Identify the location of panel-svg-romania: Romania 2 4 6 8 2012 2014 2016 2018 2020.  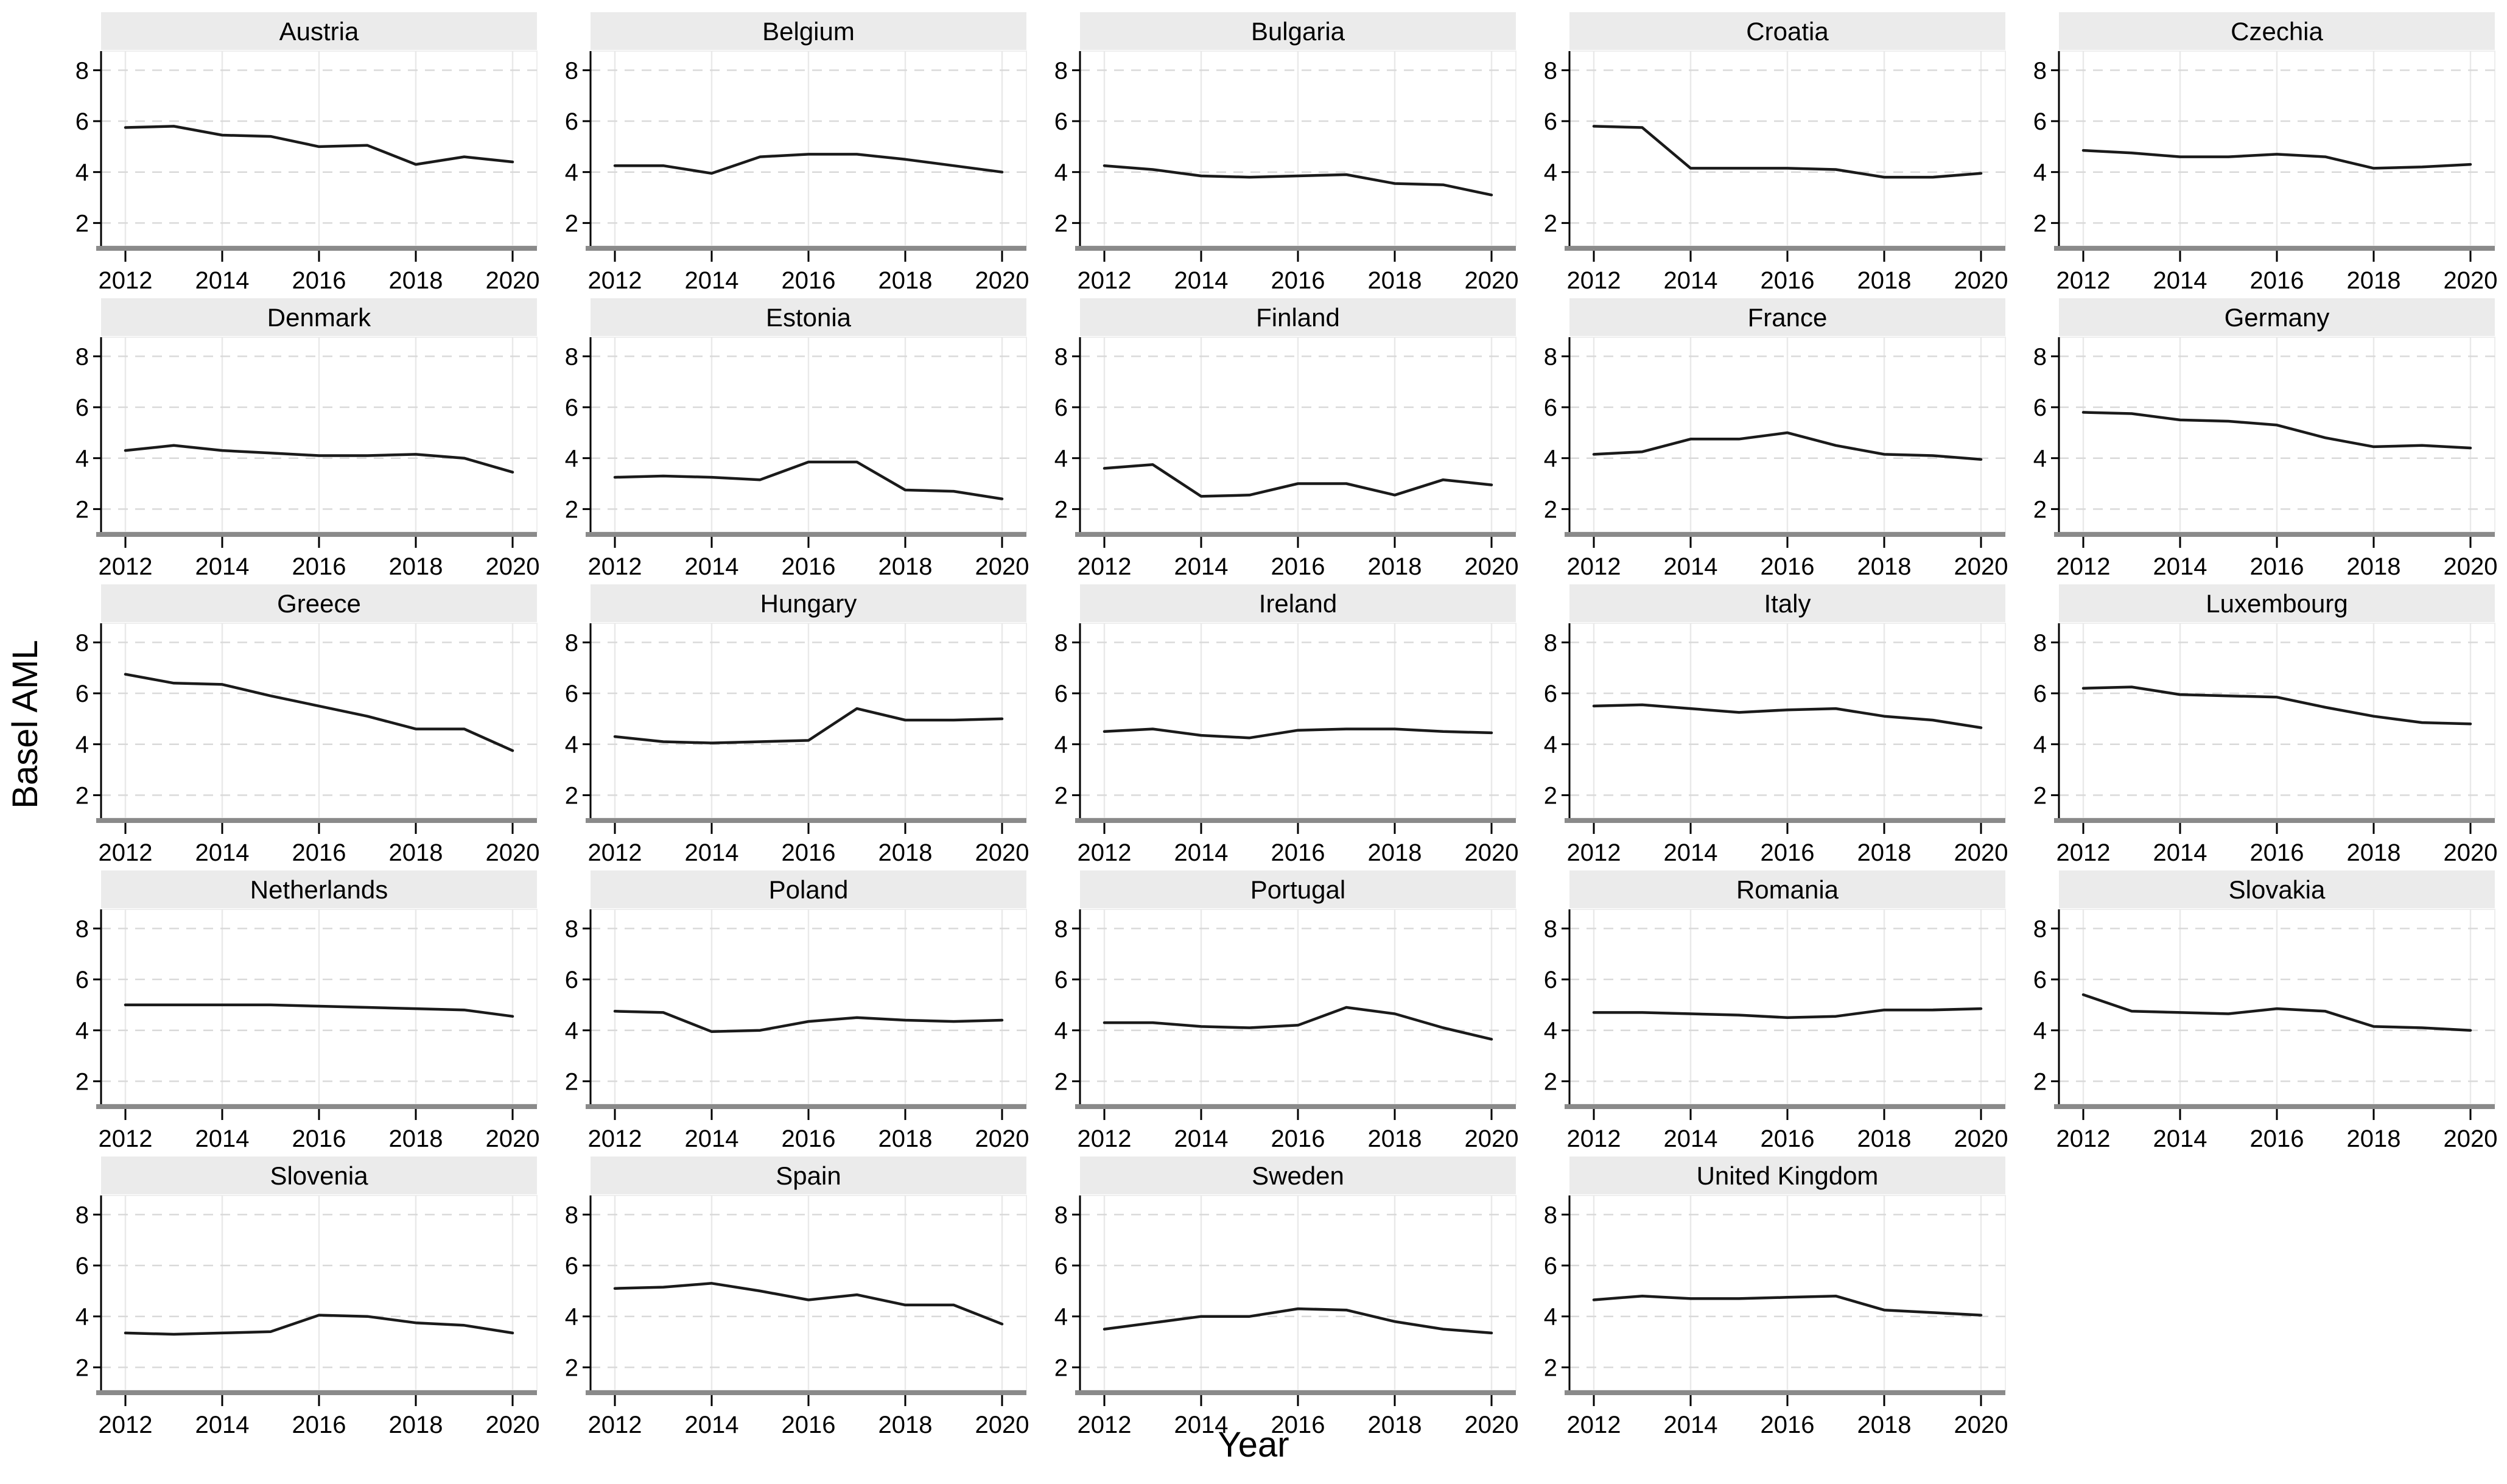
(1776, 1011).